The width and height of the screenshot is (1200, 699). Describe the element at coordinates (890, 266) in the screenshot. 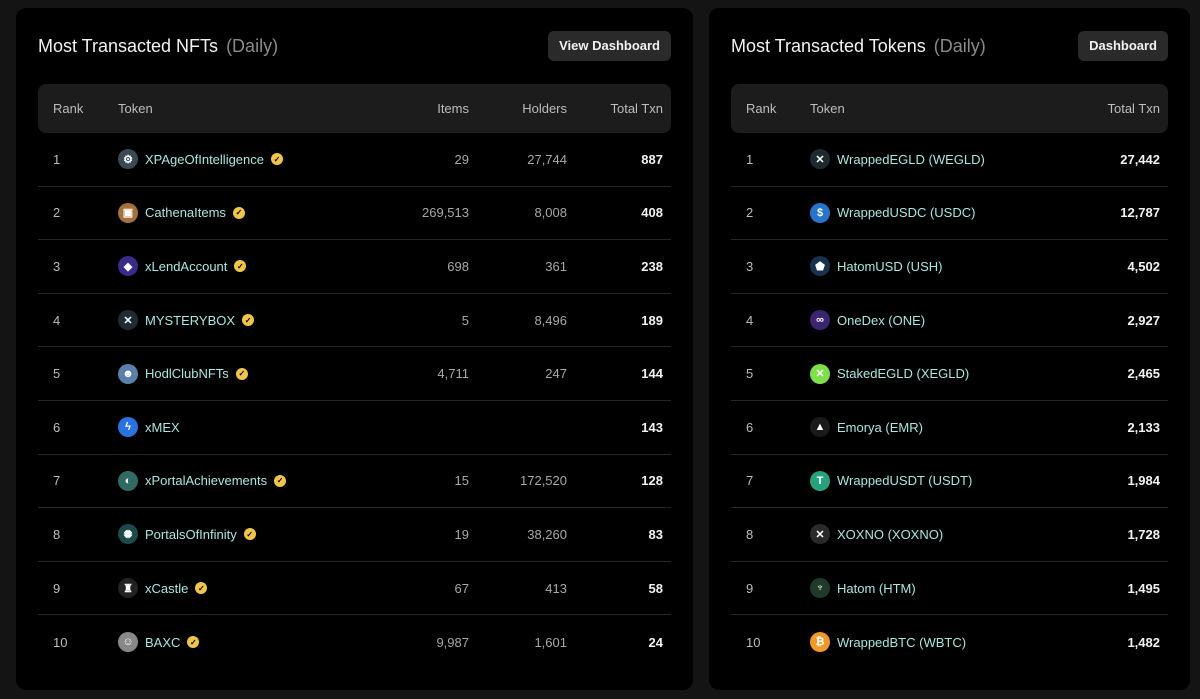

I see `token-name-link: HatomUSD (USH)` at that location.